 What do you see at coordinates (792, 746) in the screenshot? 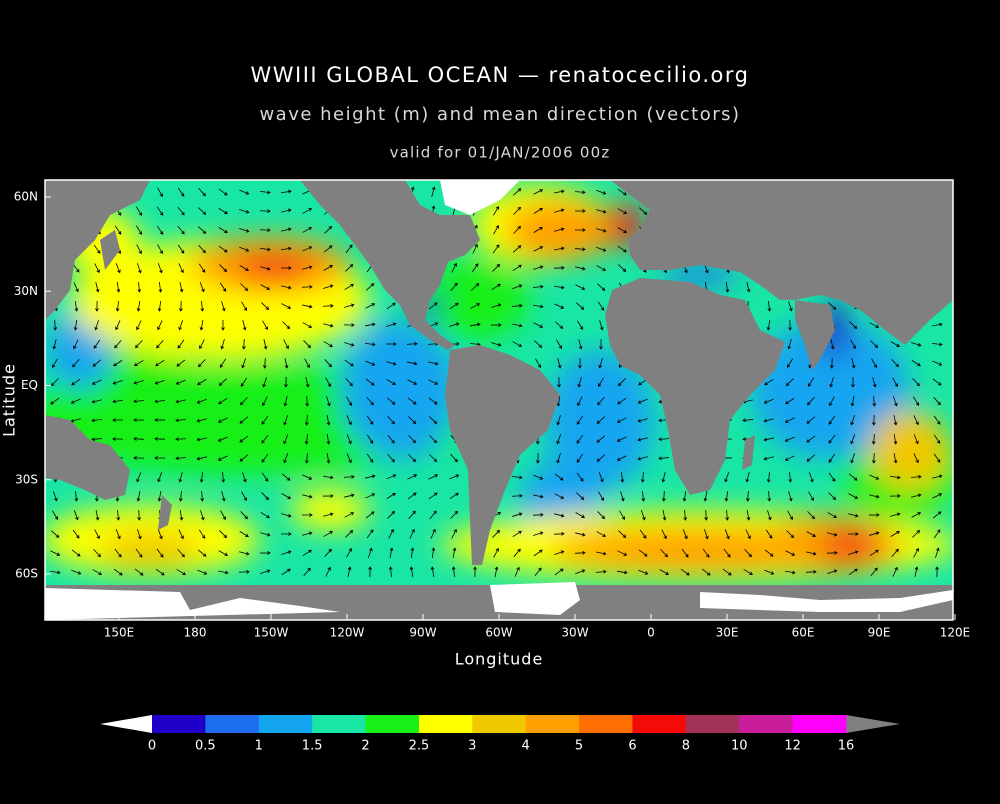
I see `colorbar-label: 12` at bounding box center [792, 746].